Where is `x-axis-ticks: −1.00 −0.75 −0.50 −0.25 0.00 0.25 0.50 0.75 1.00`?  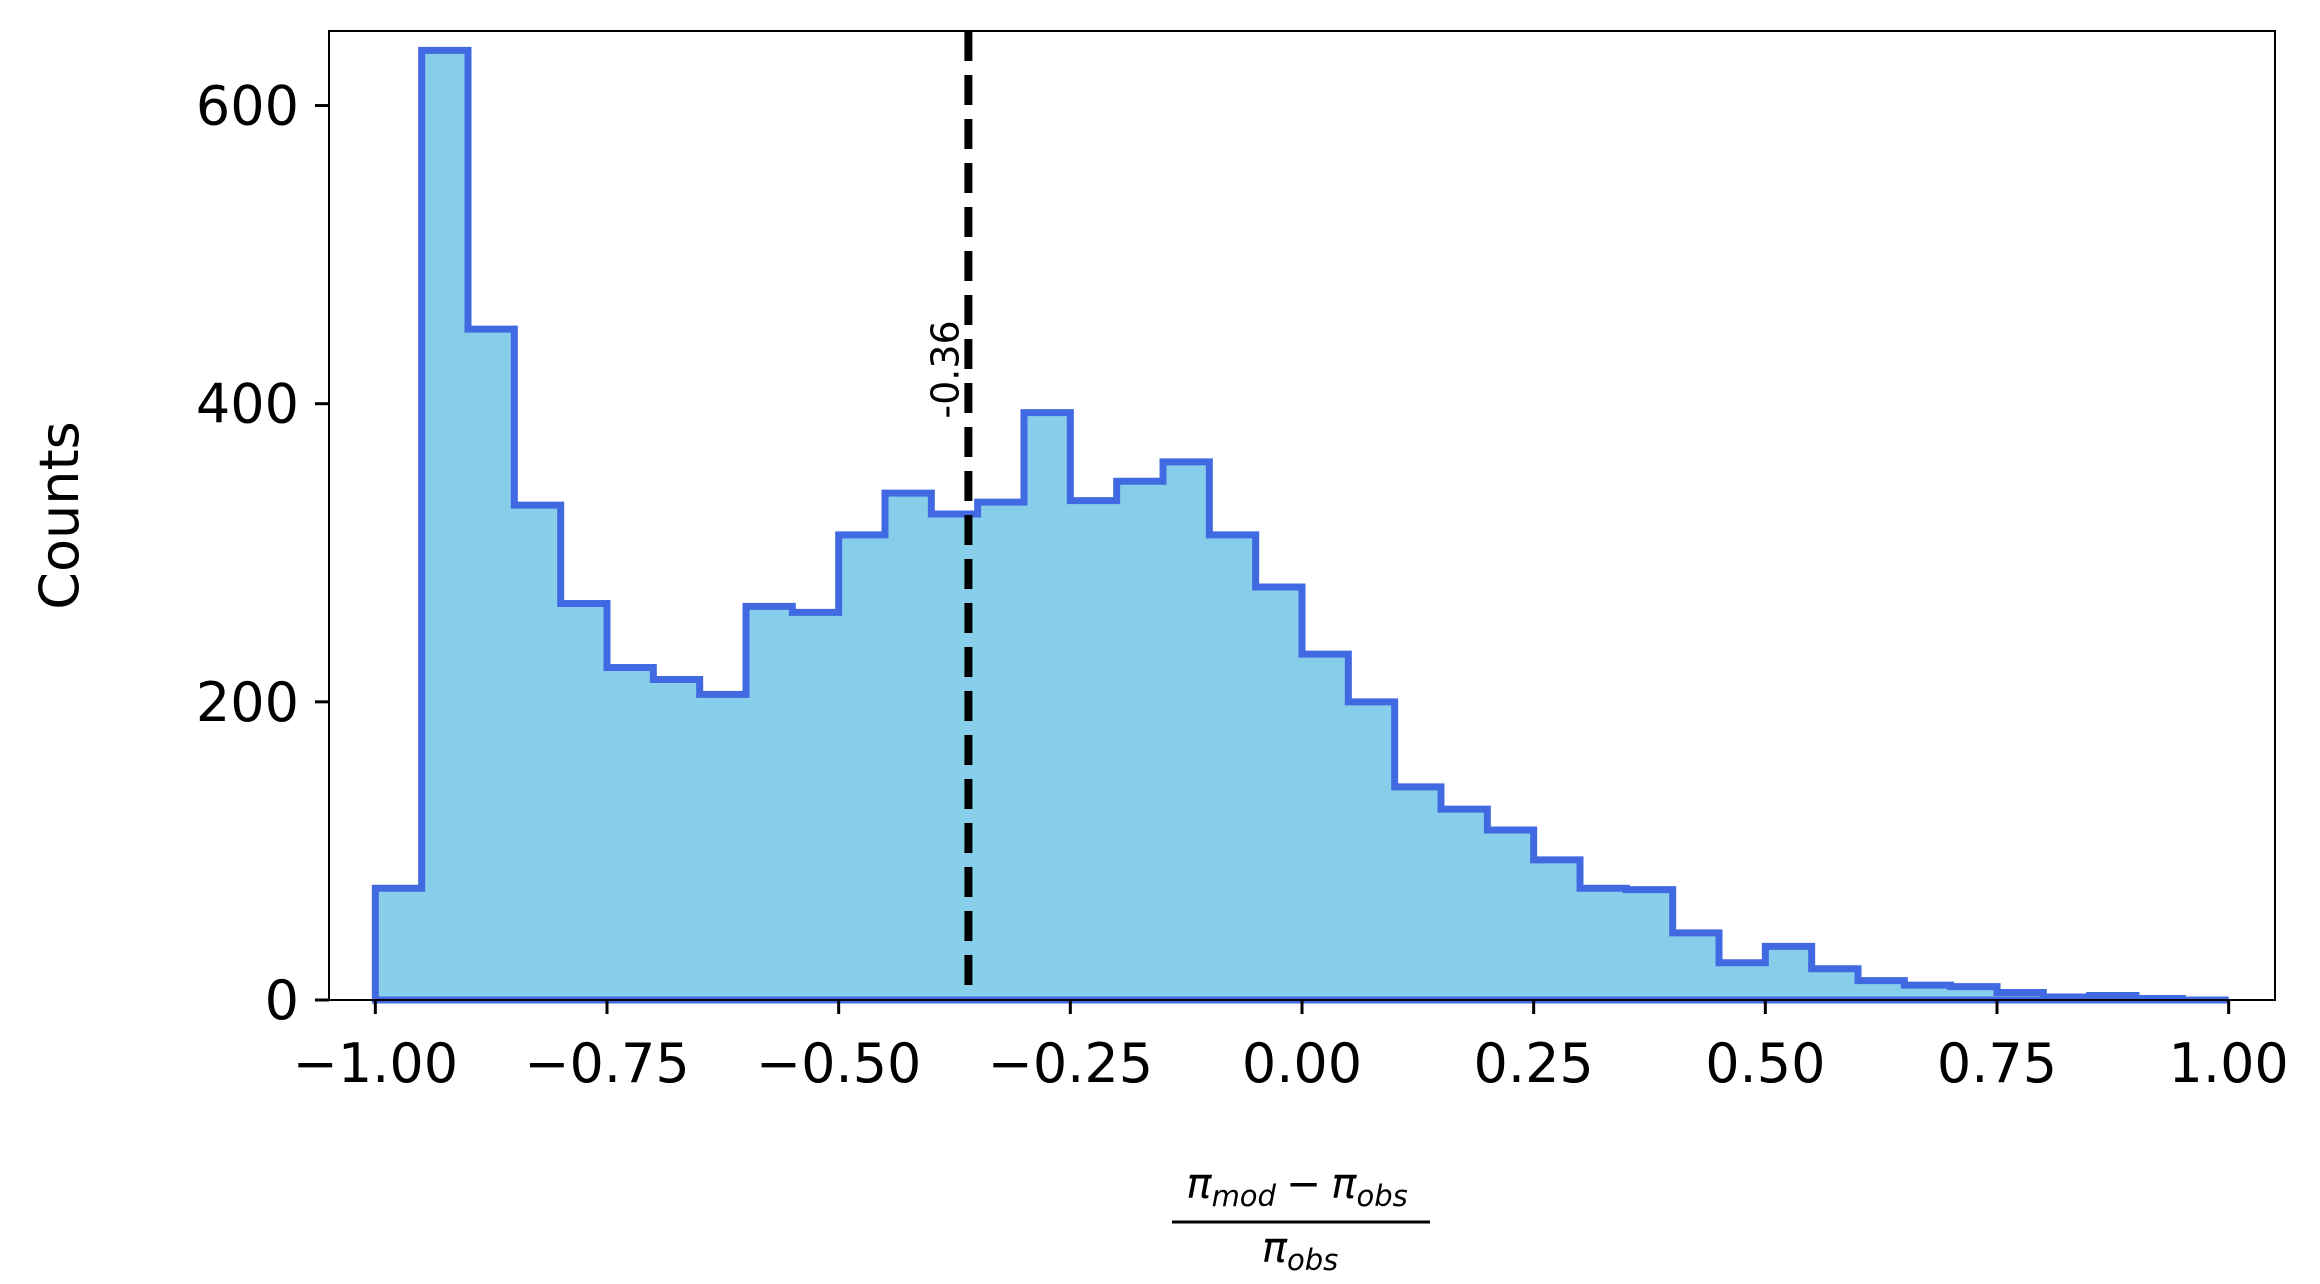 x-axis-ticks: −1.00 −0.75 −0.50 −0.25 0.00 0.25 0.50 0.75 1.00 is located at coordinates (1291, 1047).